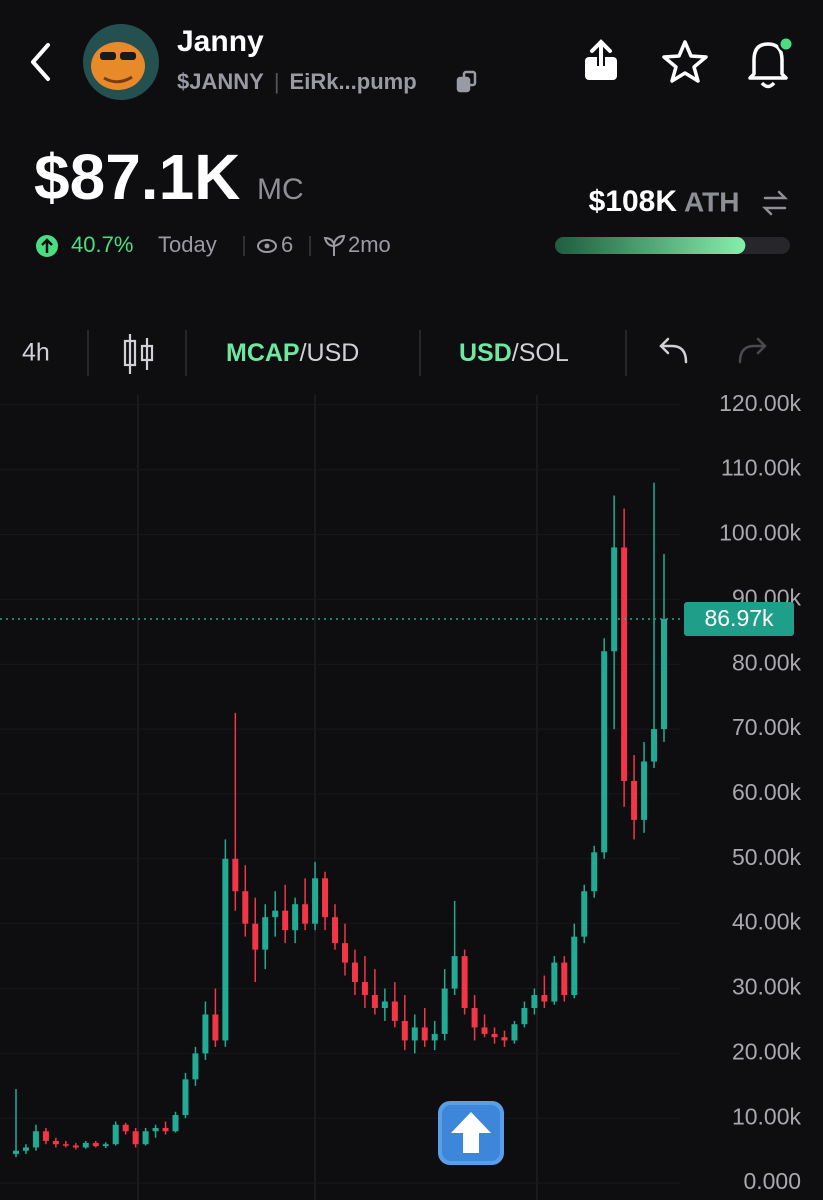  I want to click on favorite-button, so click(685, 61).